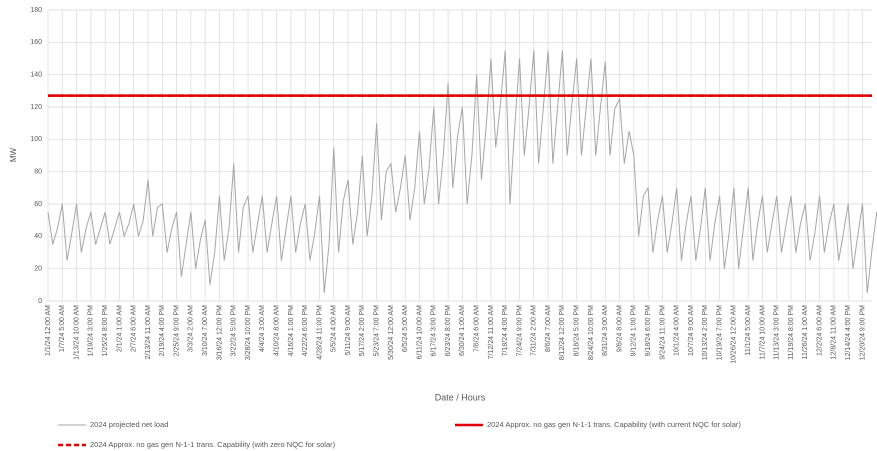  What do you see at coordinates (148, 332) in the screenshot?
I see `x-tick-label: 2/13/24 11:00 AM` at bounding box center [148, 332].